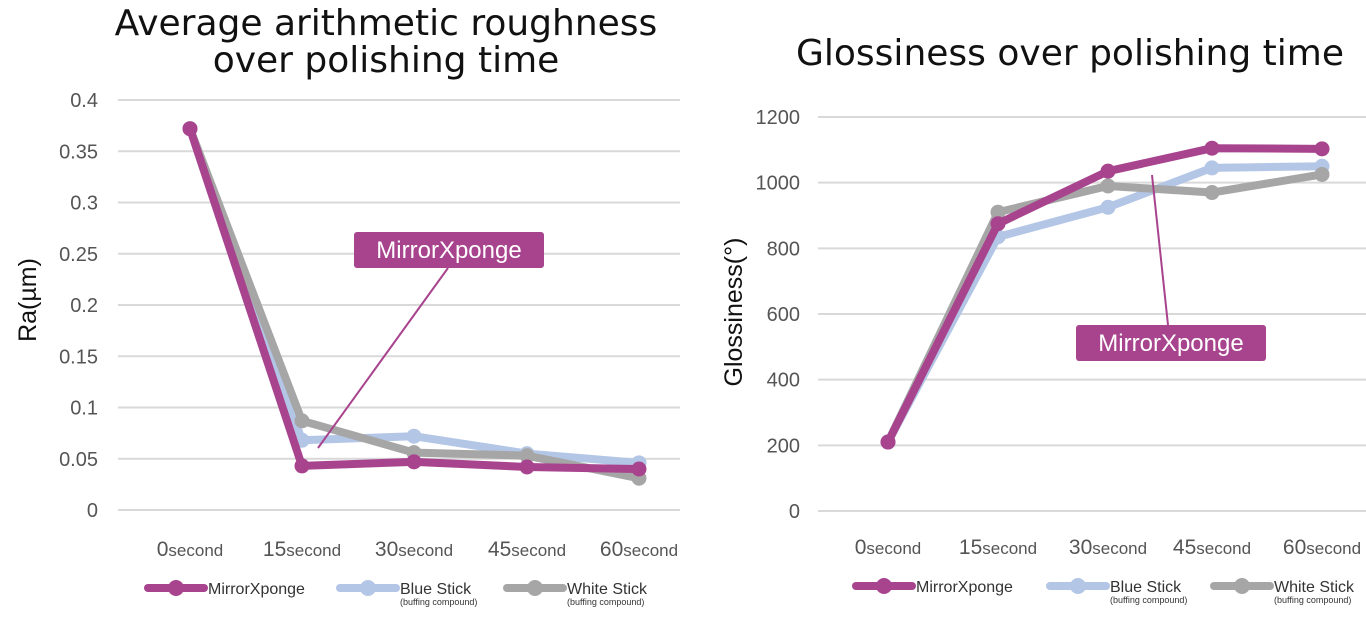  Describe the element at coordinates (778, 184) in the screenshot. I see `y-tick-label: 1000` at that location.